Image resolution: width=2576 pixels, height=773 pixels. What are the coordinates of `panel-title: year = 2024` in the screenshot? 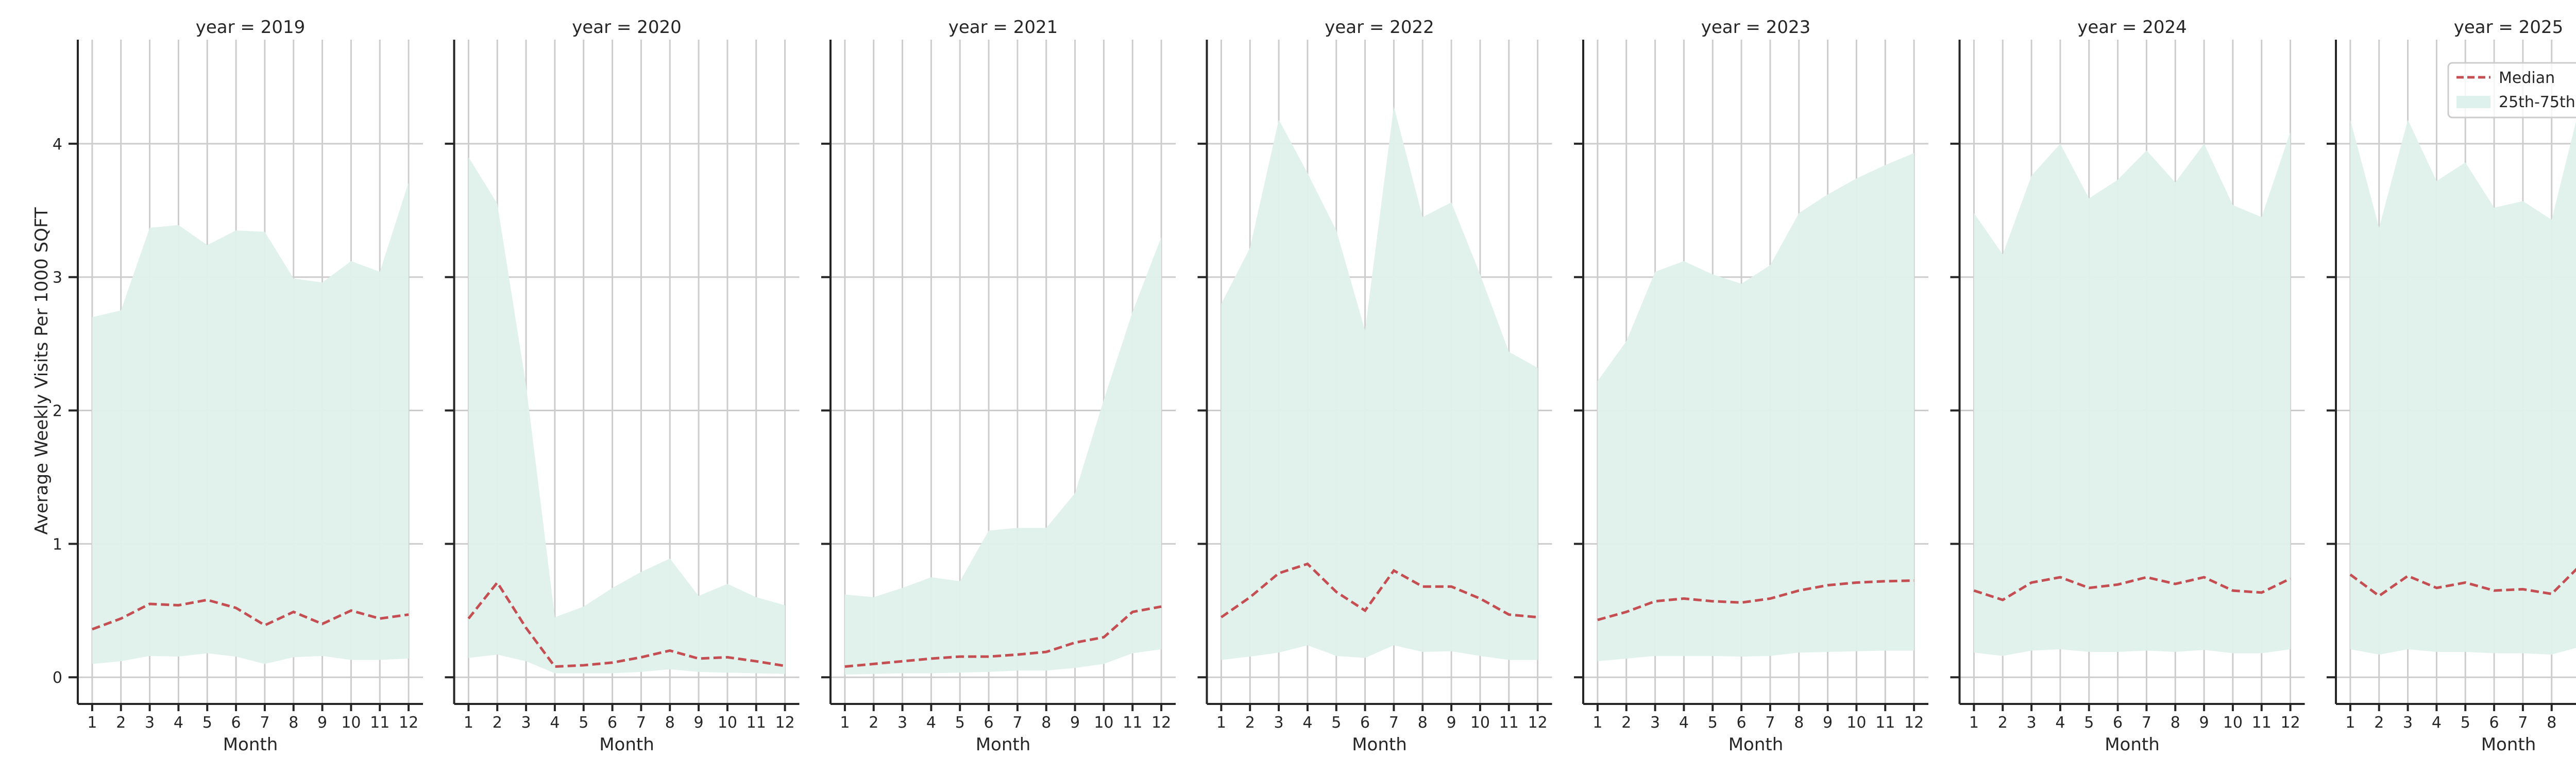 It's located at (2132, 27).